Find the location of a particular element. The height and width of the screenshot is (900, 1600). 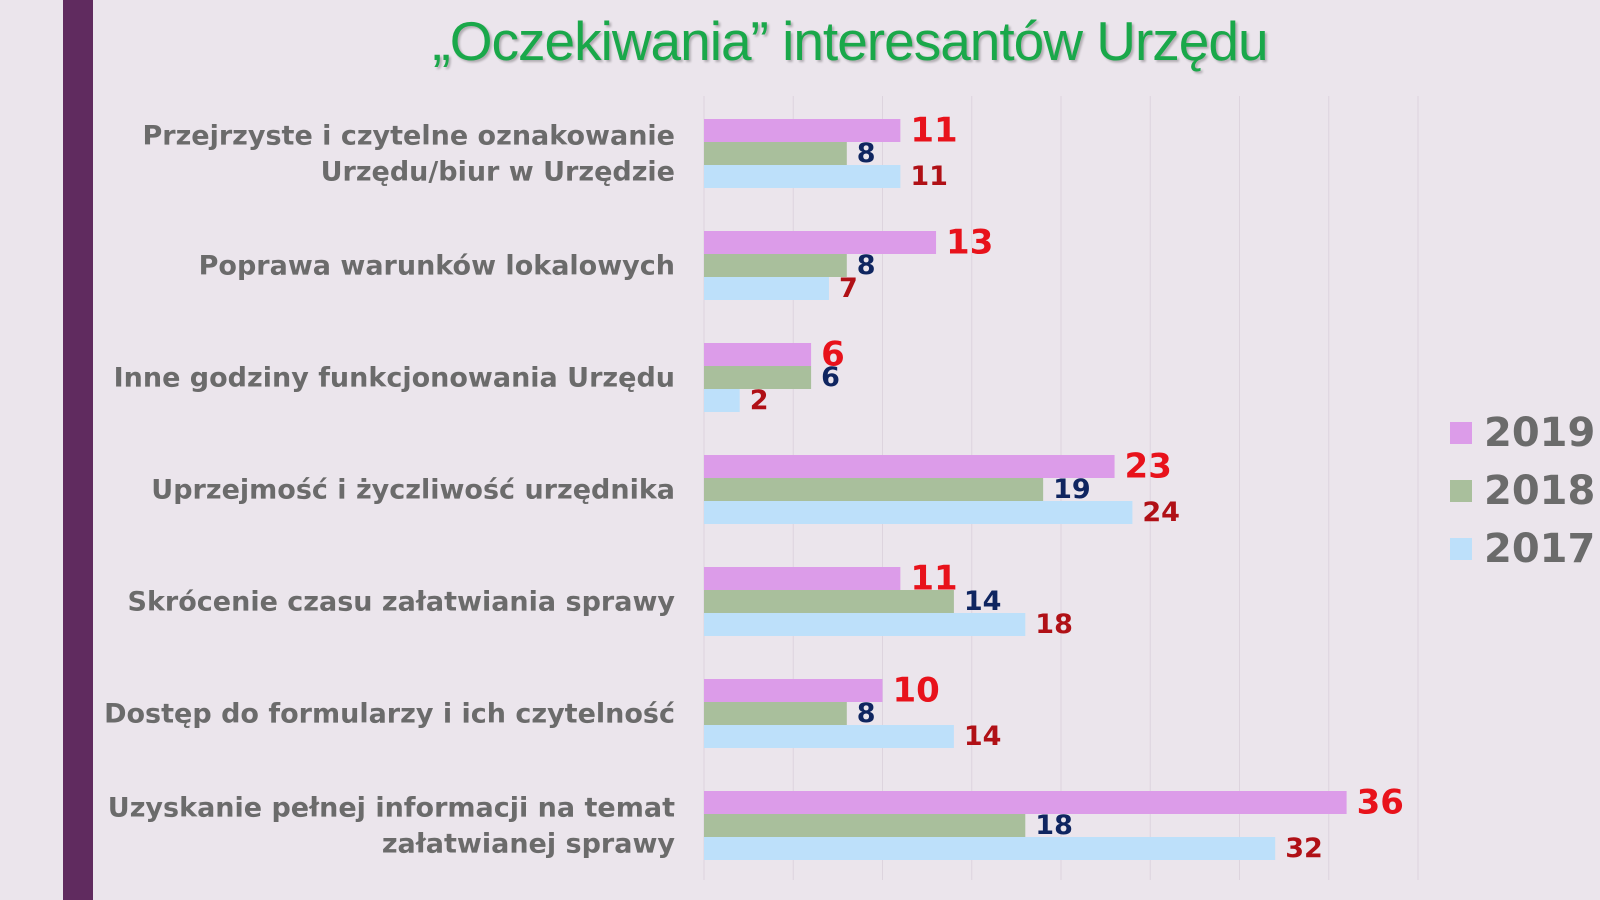

data-label-2017: 11 is located at coordinates (929, 176).